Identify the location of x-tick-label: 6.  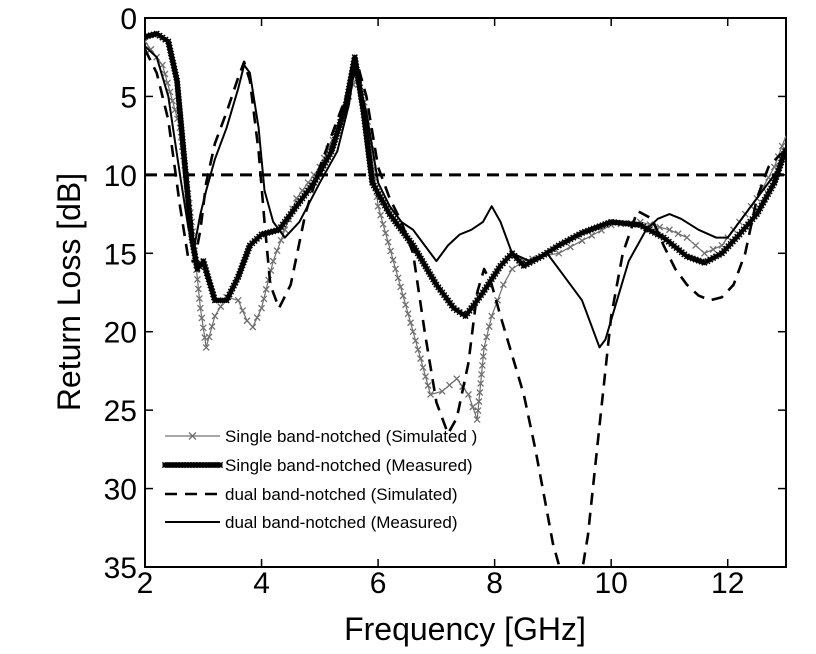
(378, 583).